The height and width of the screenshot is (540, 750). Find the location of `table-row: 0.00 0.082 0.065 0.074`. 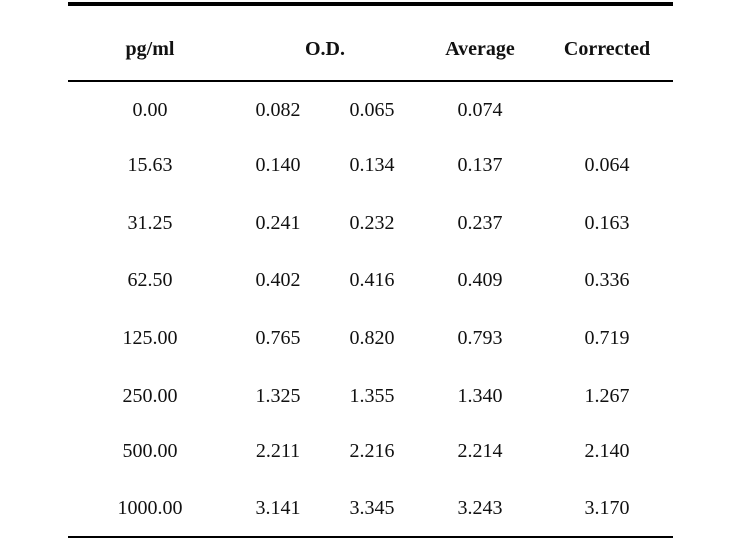

table-row: 0.00 0.082 0.065 0.074 is located at coordinates (375, 110).